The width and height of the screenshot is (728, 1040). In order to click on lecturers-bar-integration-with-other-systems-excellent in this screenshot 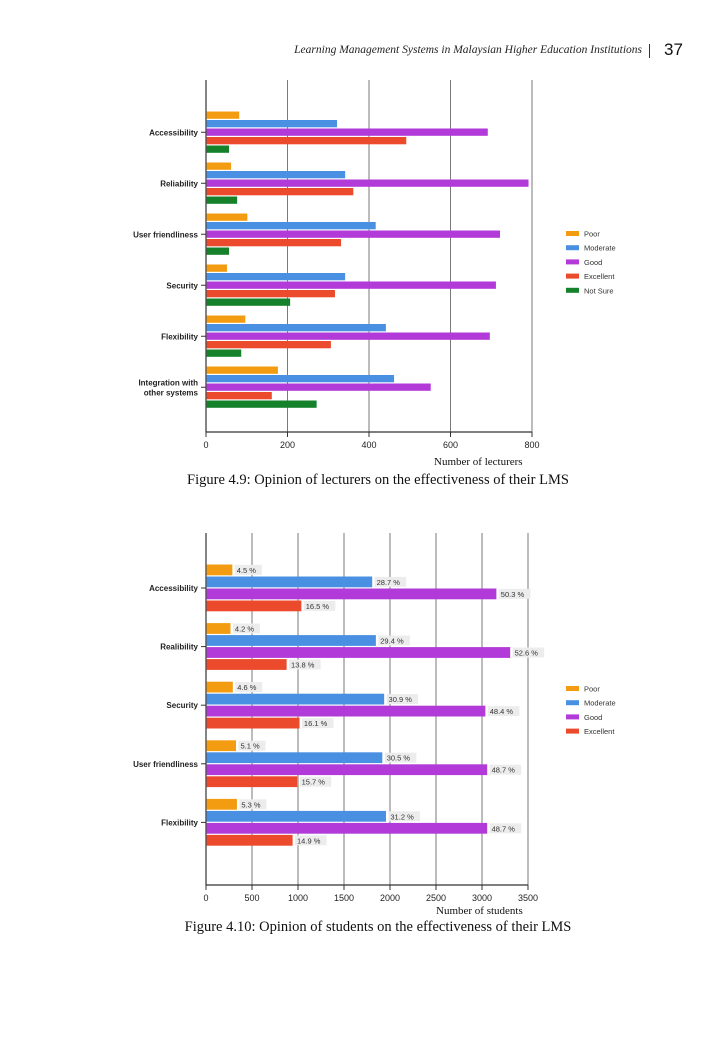, I will do `click(239, 396)`.